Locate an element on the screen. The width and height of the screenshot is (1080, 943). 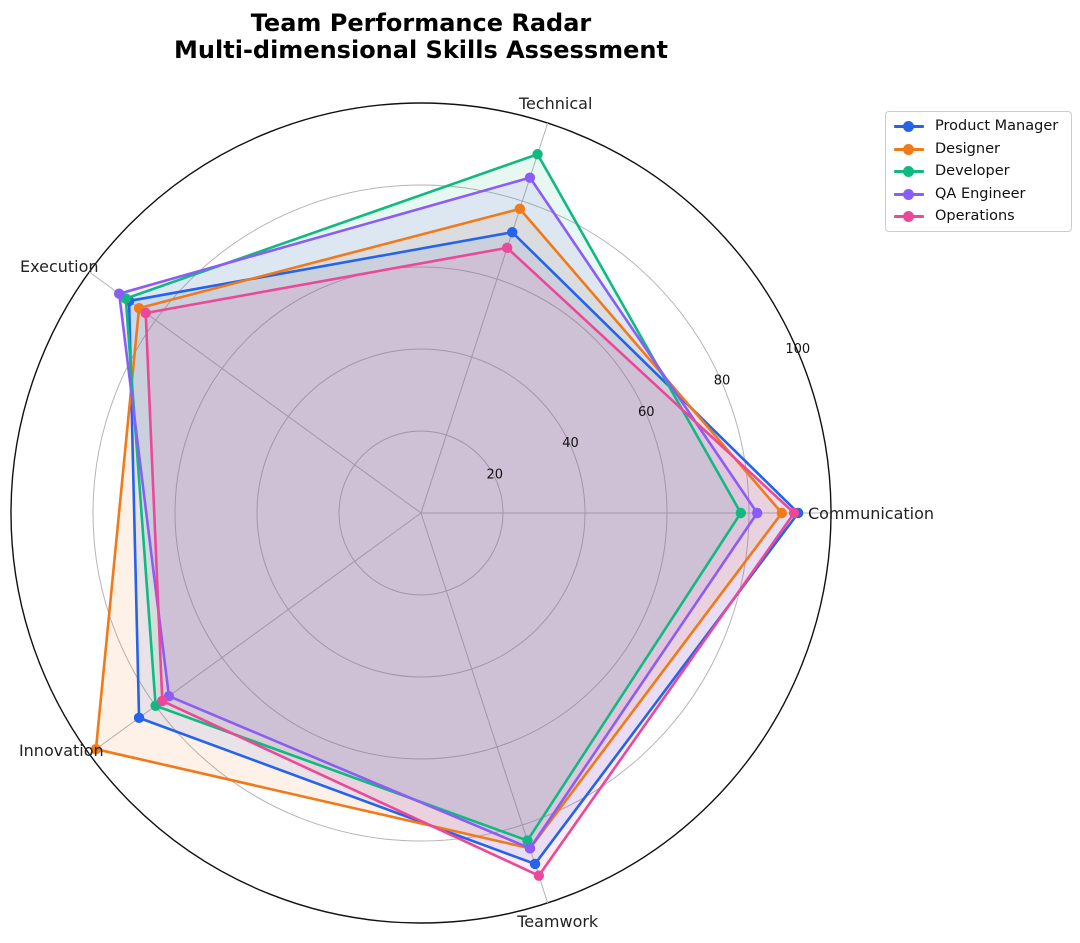
legend-label: Operations is located at coordinates (975, 216).